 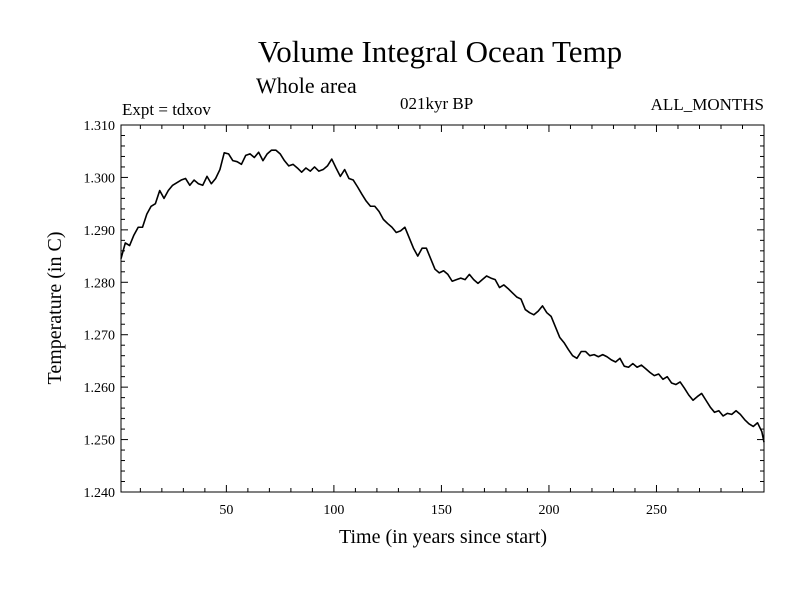 What do you see at coordinates (100, 178) in the screenshot?
I see `y-tick-label: 1.300` at bounding box center [100, 178].